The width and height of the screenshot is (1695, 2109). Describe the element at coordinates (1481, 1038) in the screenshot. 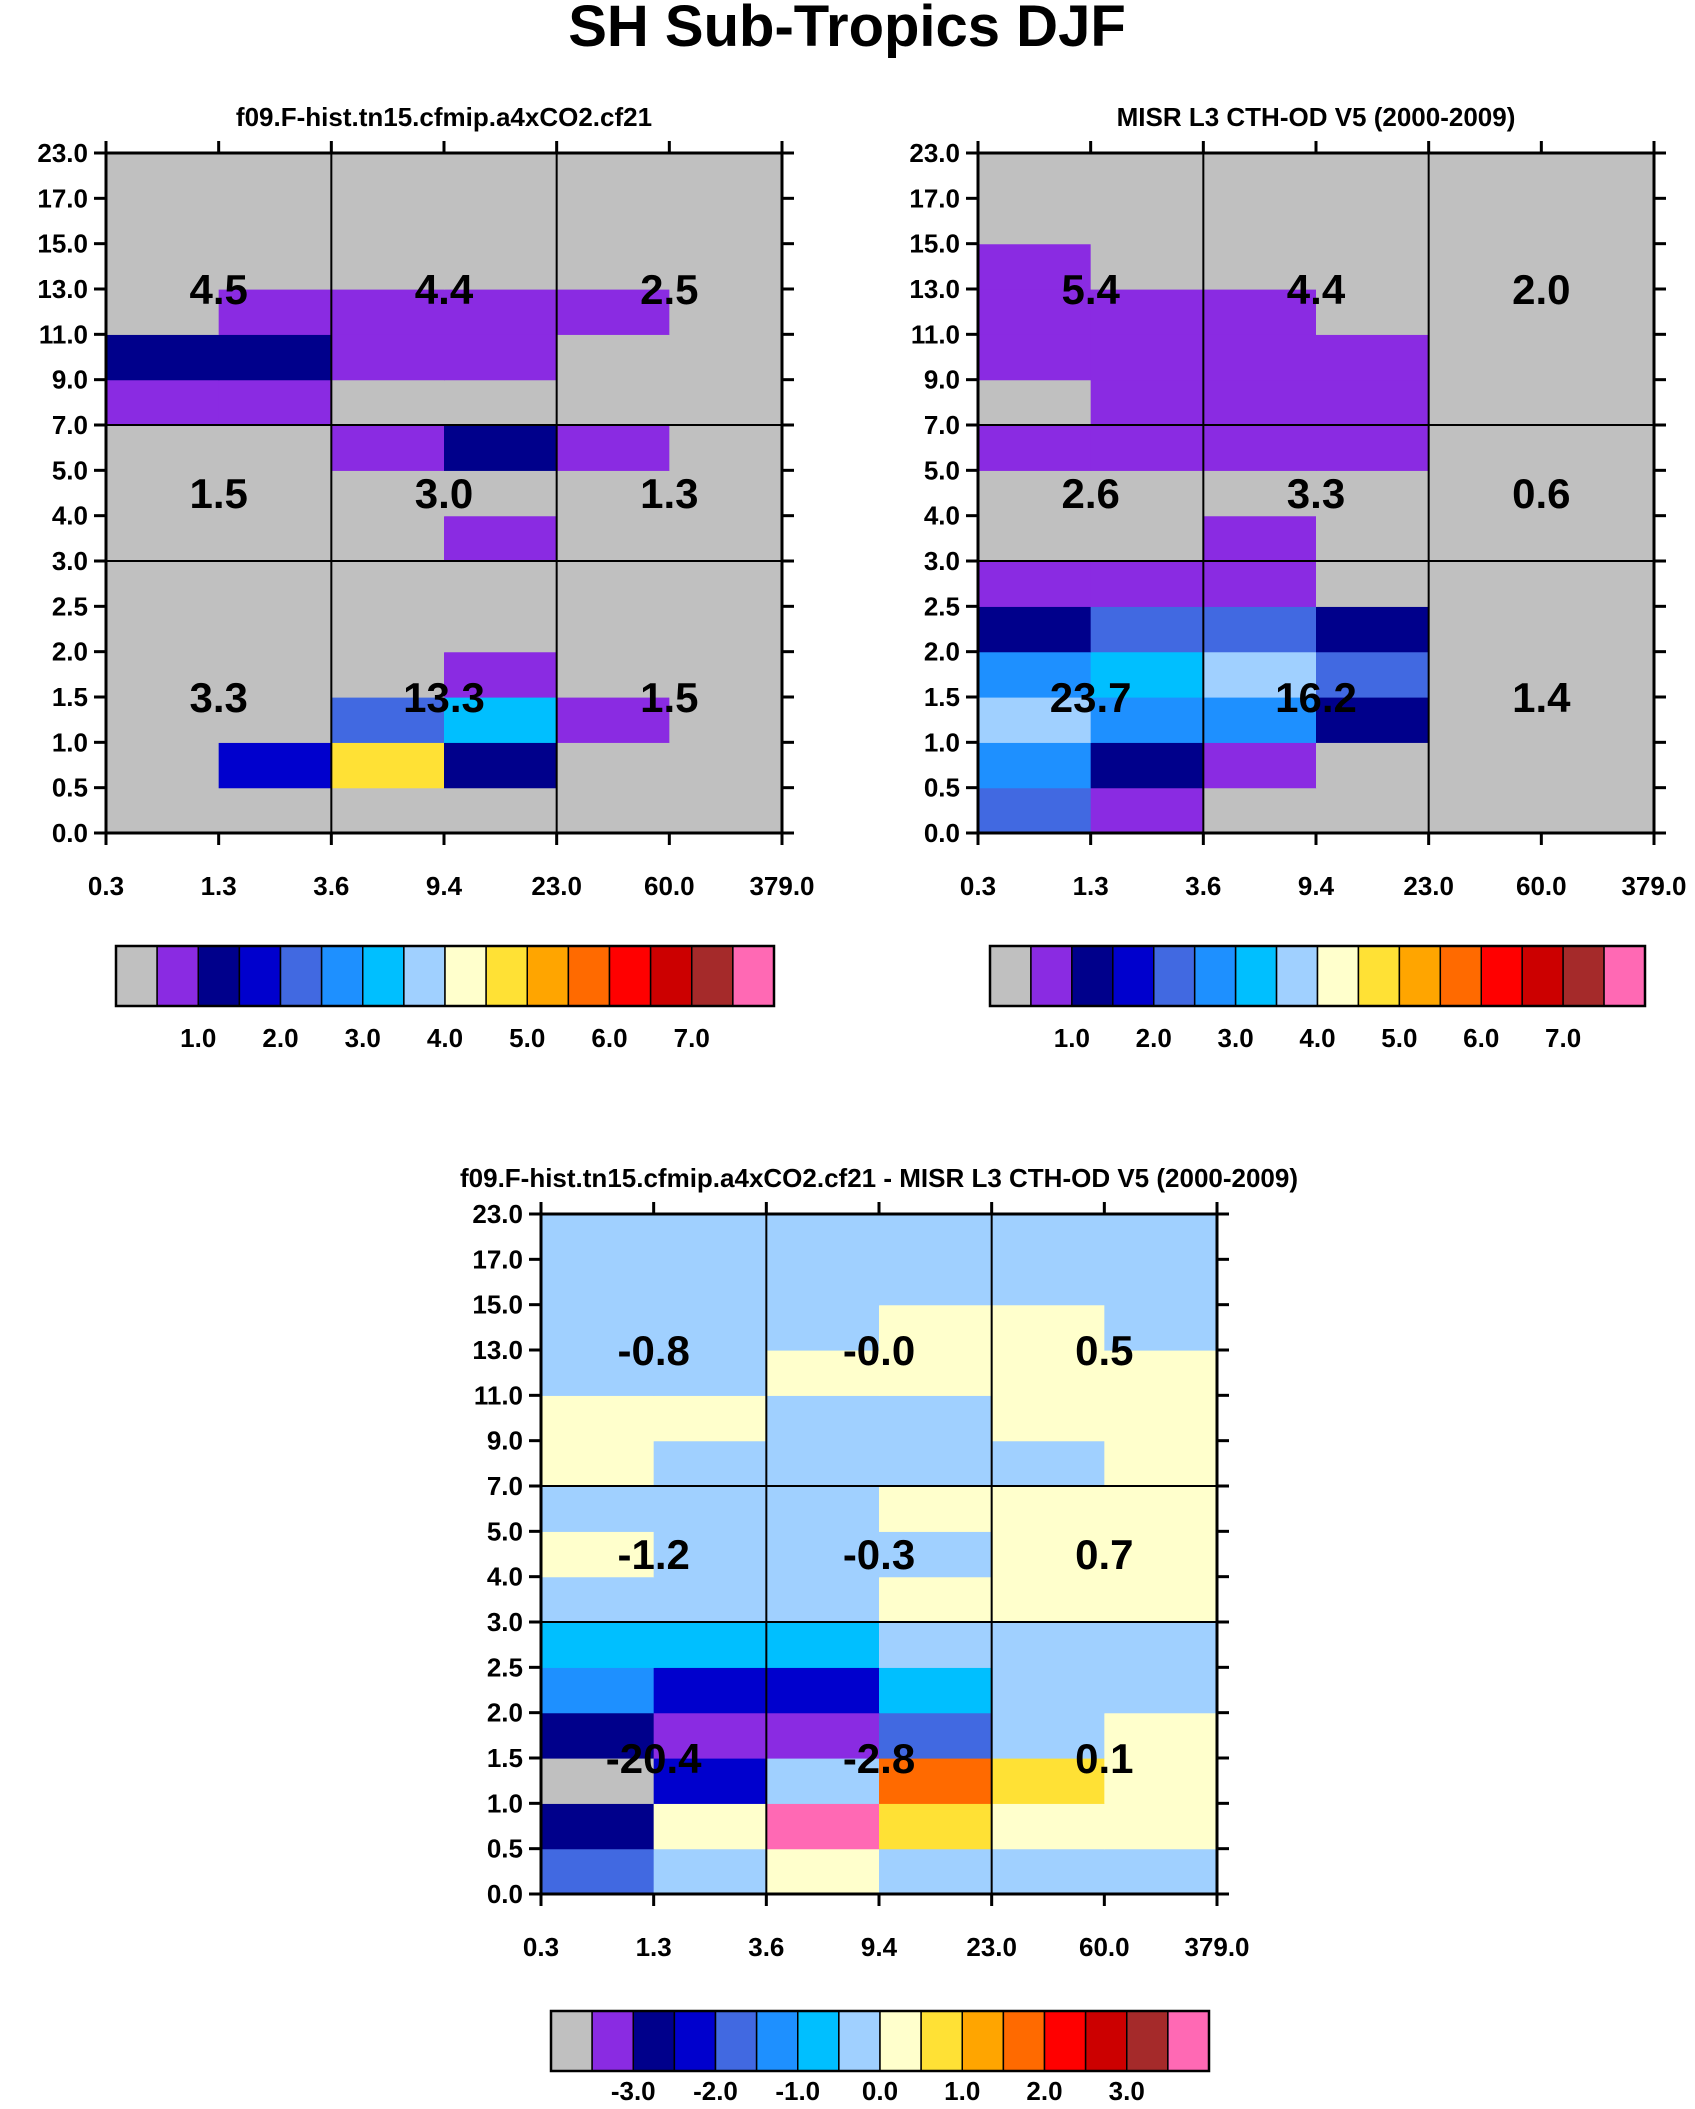

I see `colorbar-label: 6.0` at that location.